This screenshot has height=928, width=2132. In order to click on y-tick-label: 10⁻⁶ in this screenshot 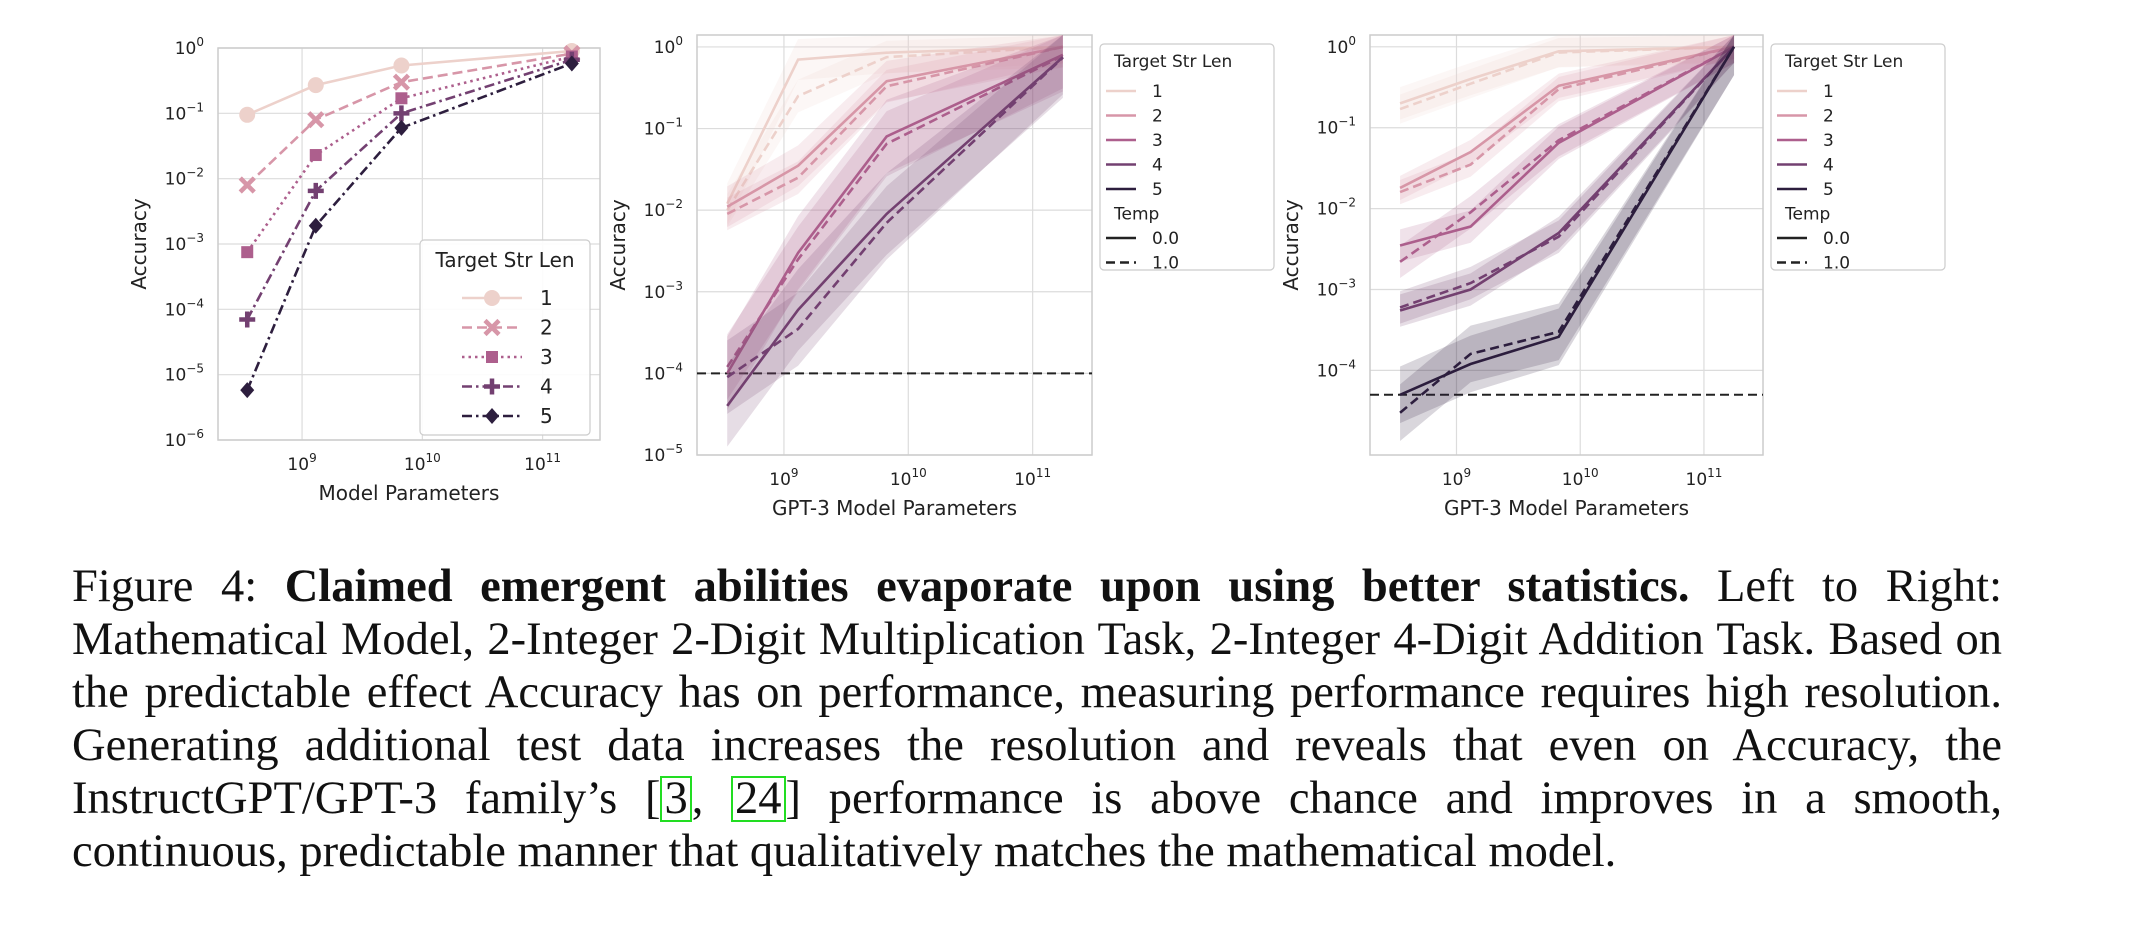, I will do `click(184, 439)`.